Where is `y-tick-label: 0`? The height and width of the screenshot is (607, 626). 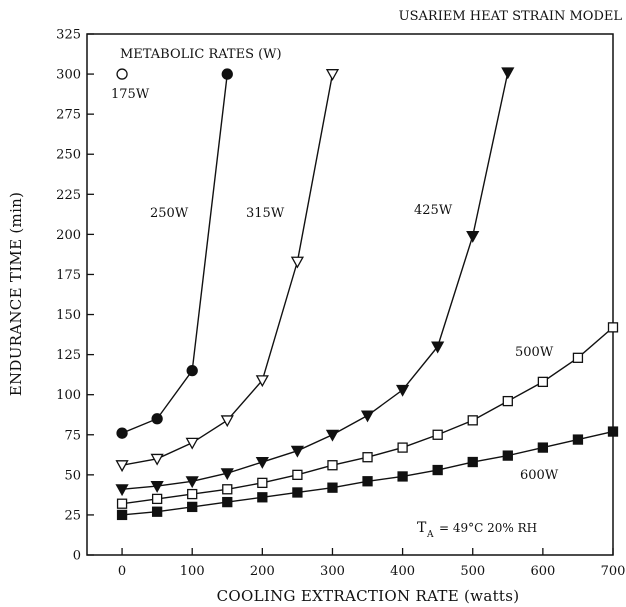
y-tick-label: 0 is located at coordinates (77, 556).